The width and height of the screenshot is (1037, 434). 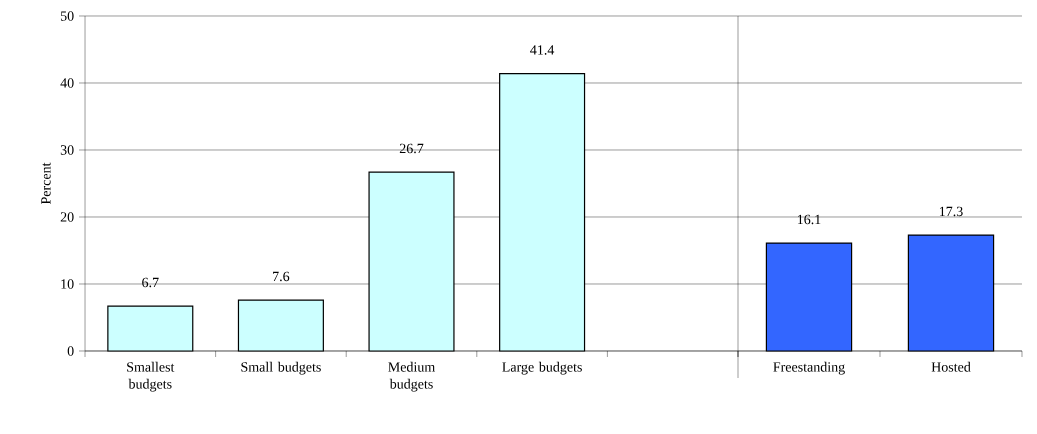 I want to click on data-label: 17.3, so click(x=951, y=211).